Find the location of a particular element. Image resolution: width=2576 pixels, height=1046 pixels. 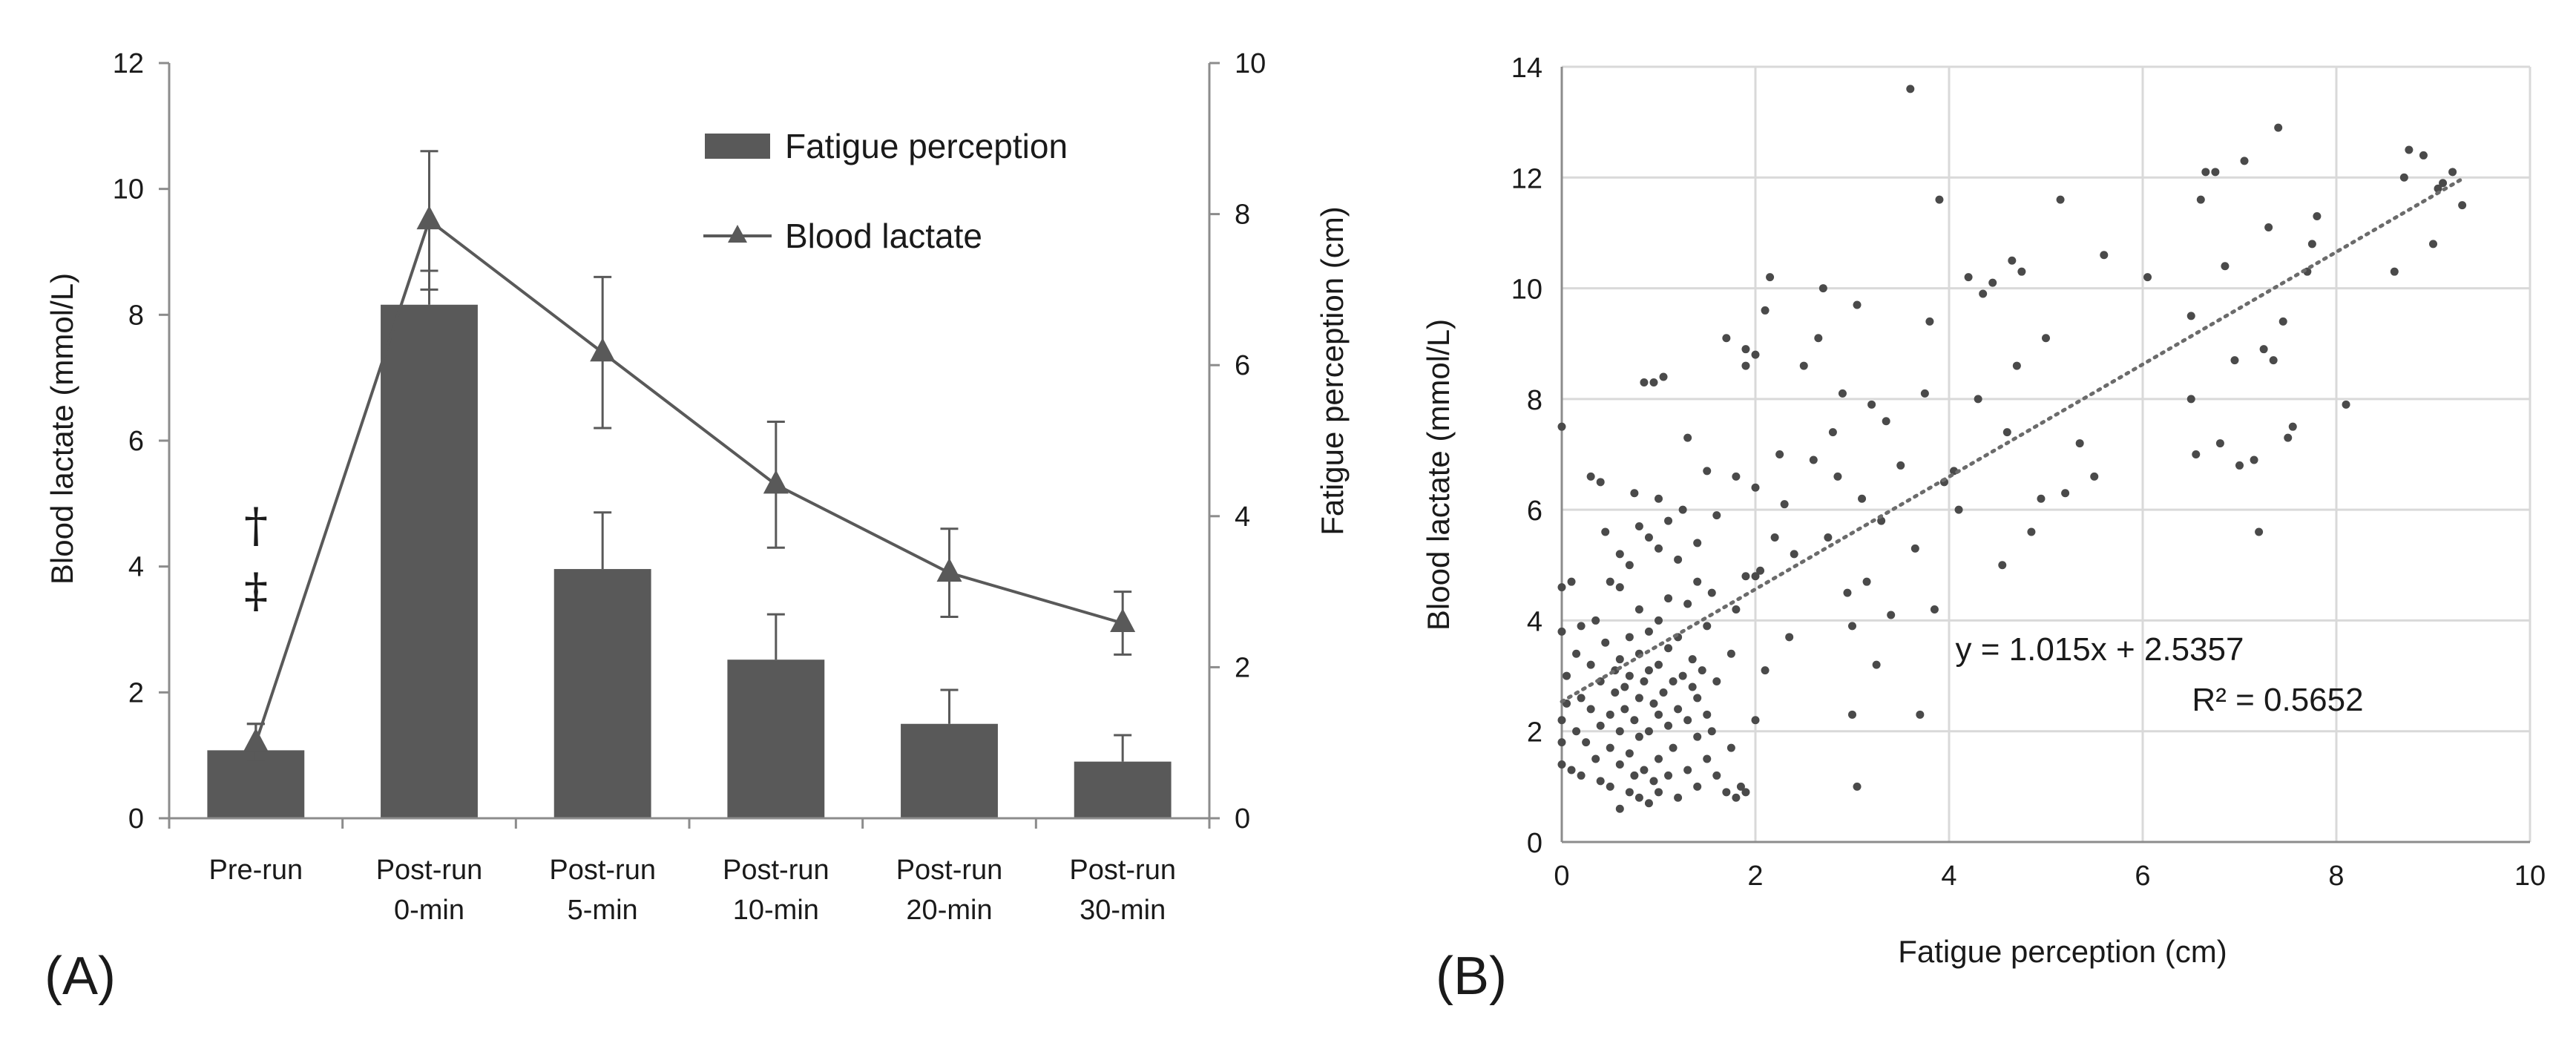

panel-a-right-tick-label: 4 is located at coordinates (1242, 517).